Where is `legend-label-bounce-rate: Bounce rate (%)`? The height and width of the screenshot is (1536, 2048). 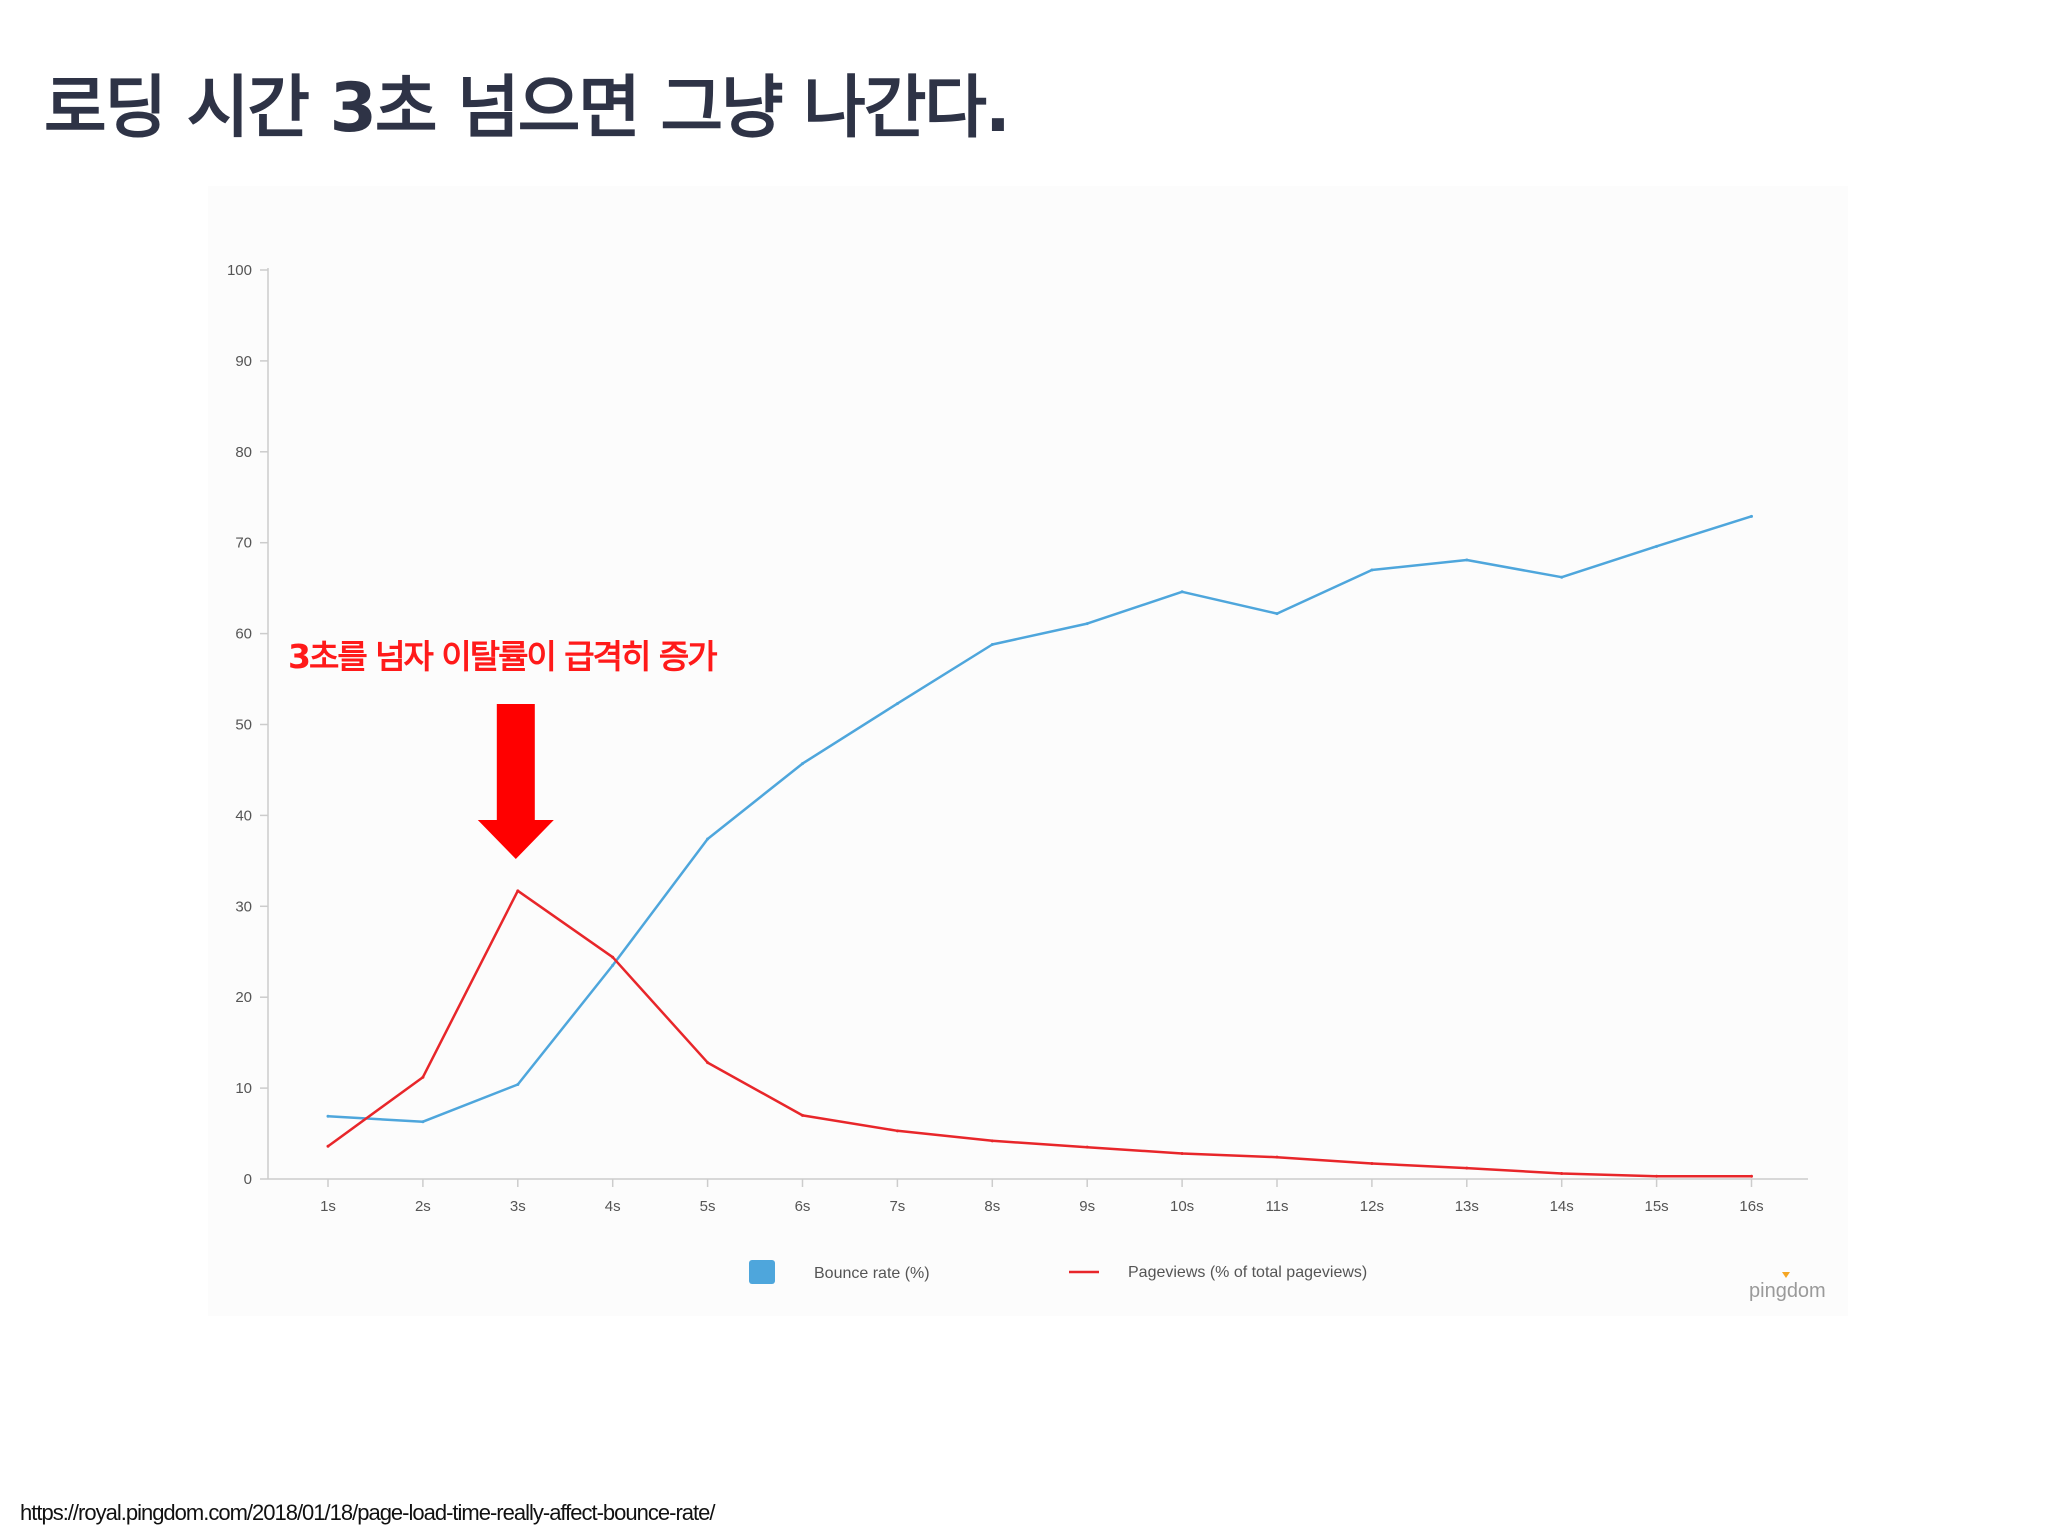
legend-label-bounce-rate: Bounce rate (%) is located at coordinates (872, 1273).